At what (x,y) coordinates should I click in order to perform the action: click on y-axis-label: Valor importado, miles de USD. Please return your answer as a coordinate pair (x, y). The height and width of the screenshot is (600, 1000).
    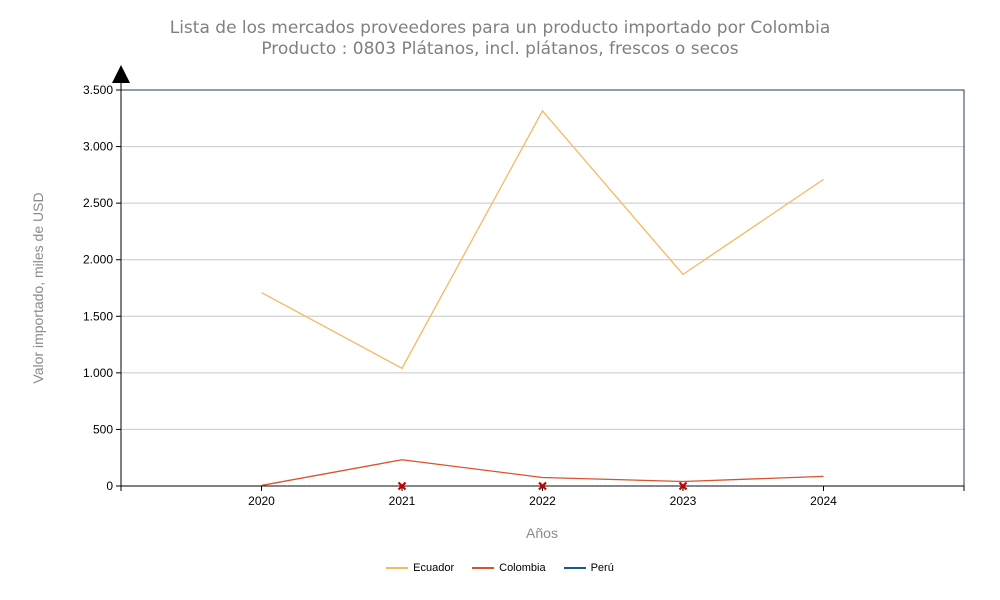
    Looking at the image, I should click on (38, 287).